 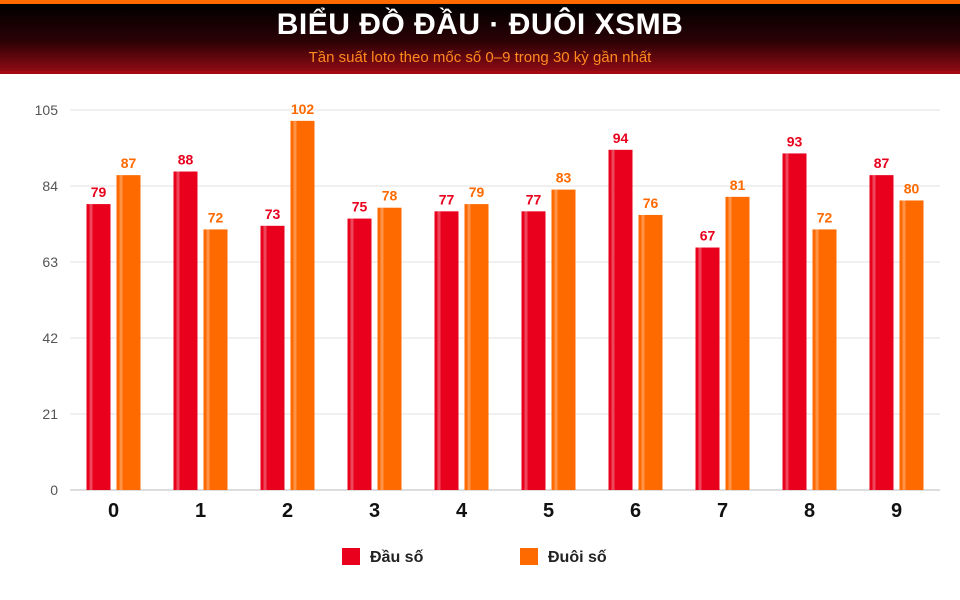 I want to click on x-tick-label: 5, so click(x=548, y=511).